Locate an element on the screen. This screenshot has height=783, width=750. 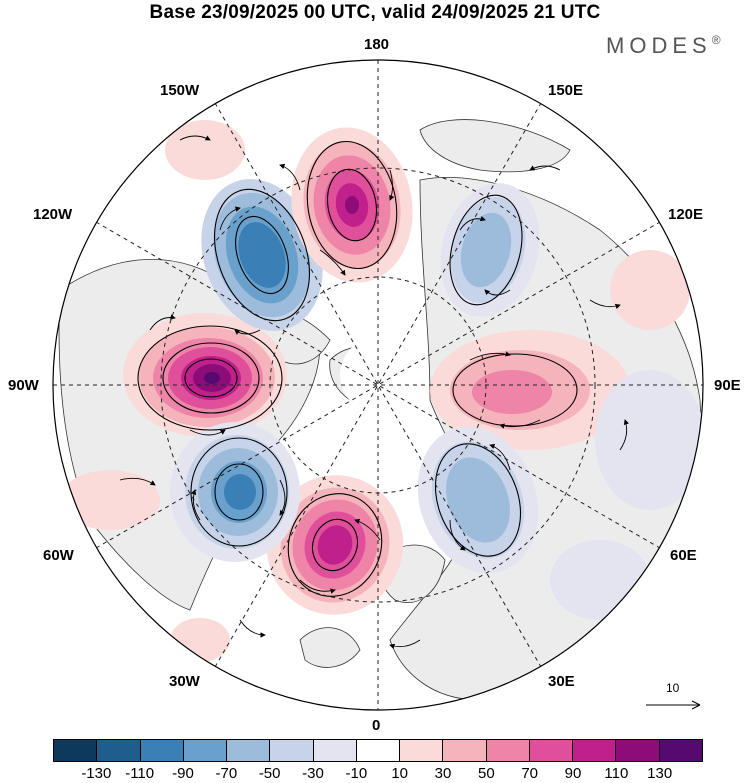
colorbar-tick-label: 50 is located at coordinates (486, 773).